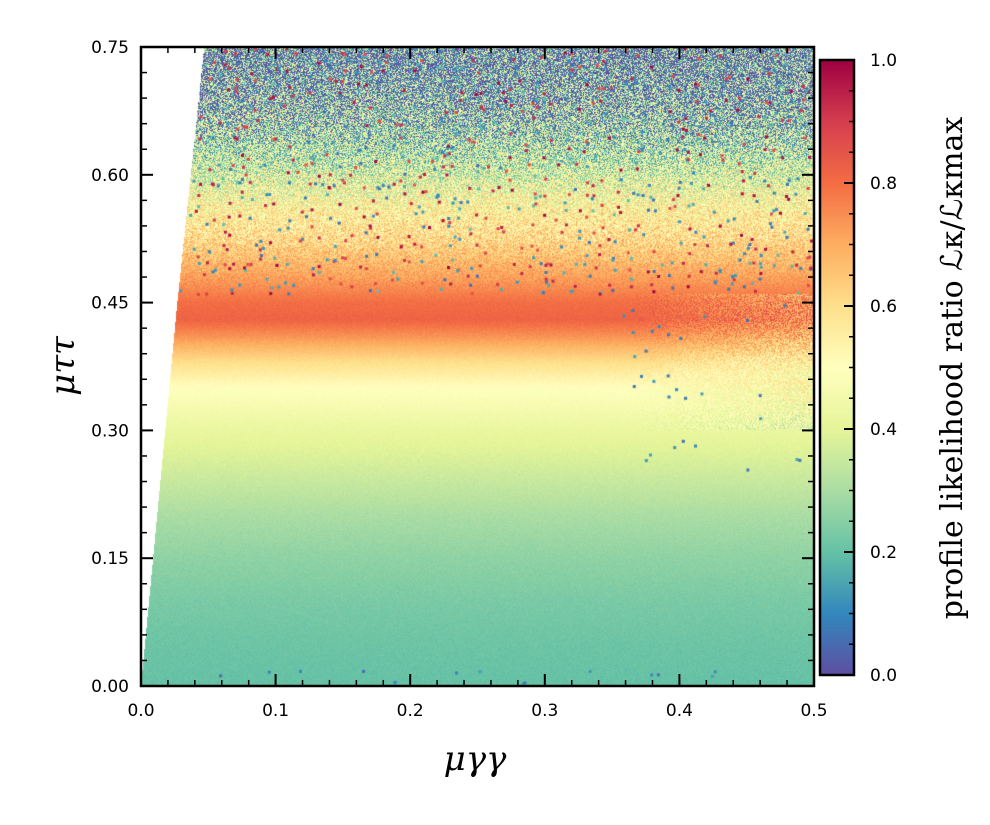  What do you see at coordinates (110, 687) in the screenshot?
I see `y-tick-label: 0.00` at bounding box center [110, 687].